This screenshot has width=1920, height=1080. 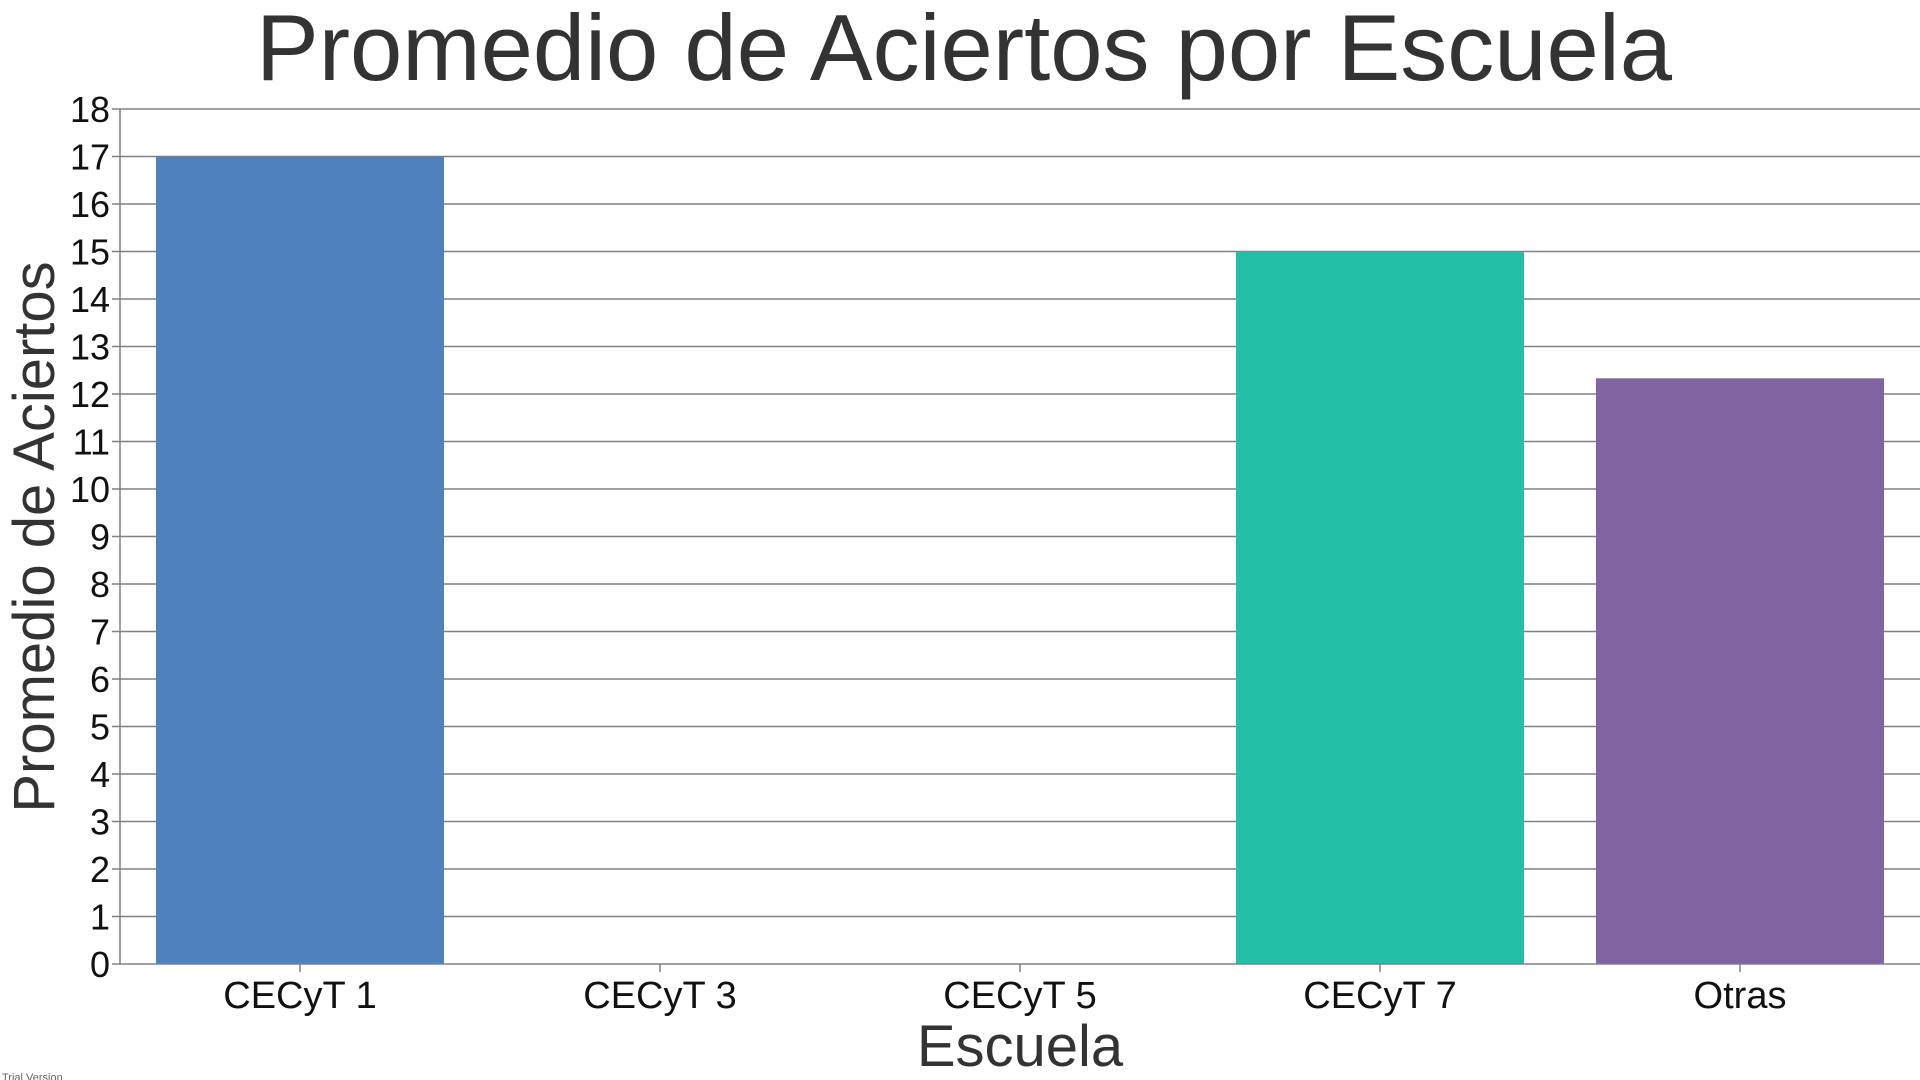 I want to click on y-tick-label: 11, so click(x=91, y=442).